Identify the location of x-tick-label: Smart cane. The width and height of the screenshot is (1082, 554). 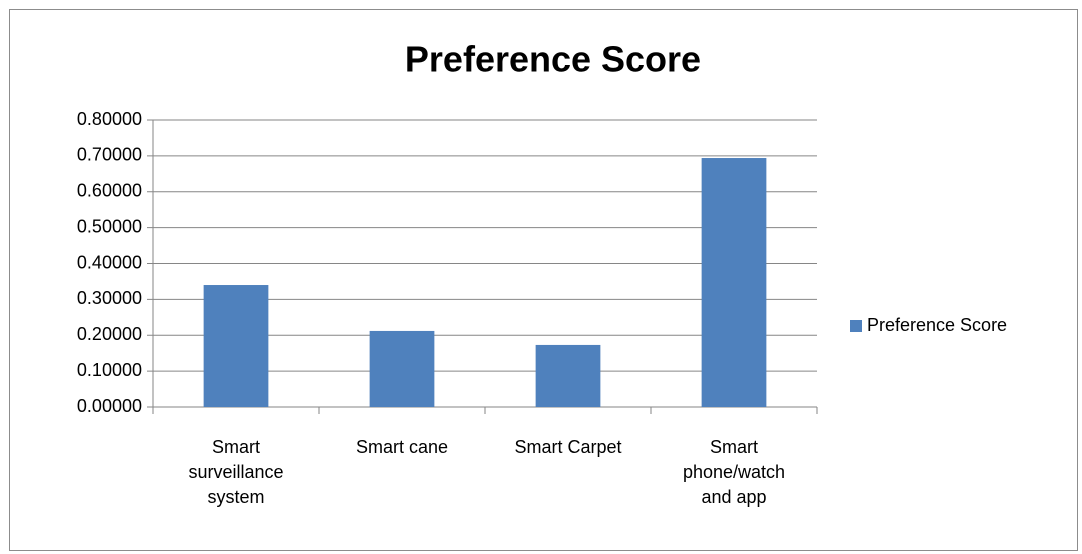
(402, 447).